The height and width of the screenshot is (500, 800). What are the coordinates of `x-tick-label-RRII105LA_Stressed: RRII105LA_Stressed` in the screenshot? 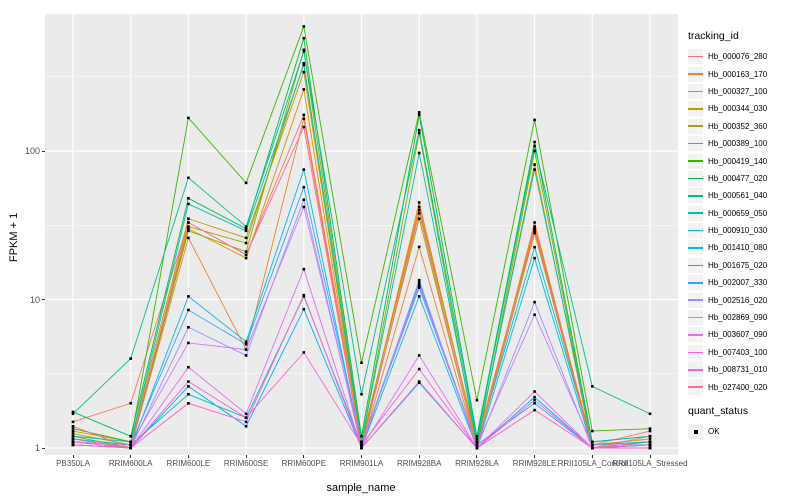 It's located at (650, 463).